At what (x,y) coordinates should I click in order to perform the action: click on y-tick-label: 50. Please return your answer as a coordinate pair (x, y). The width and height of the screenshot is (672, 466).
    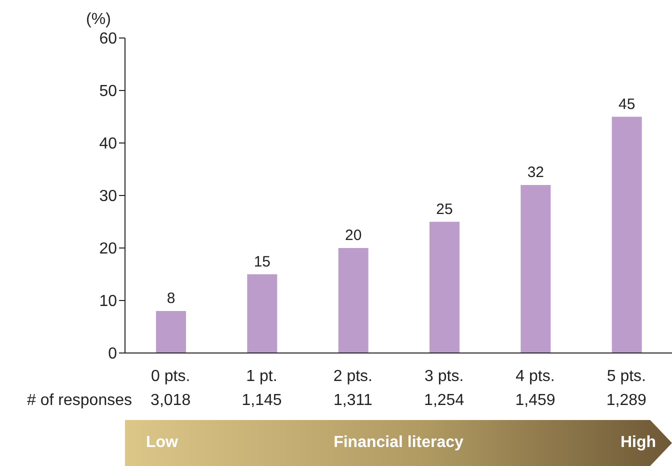
    Looking at the image, I should click on (108, 91).